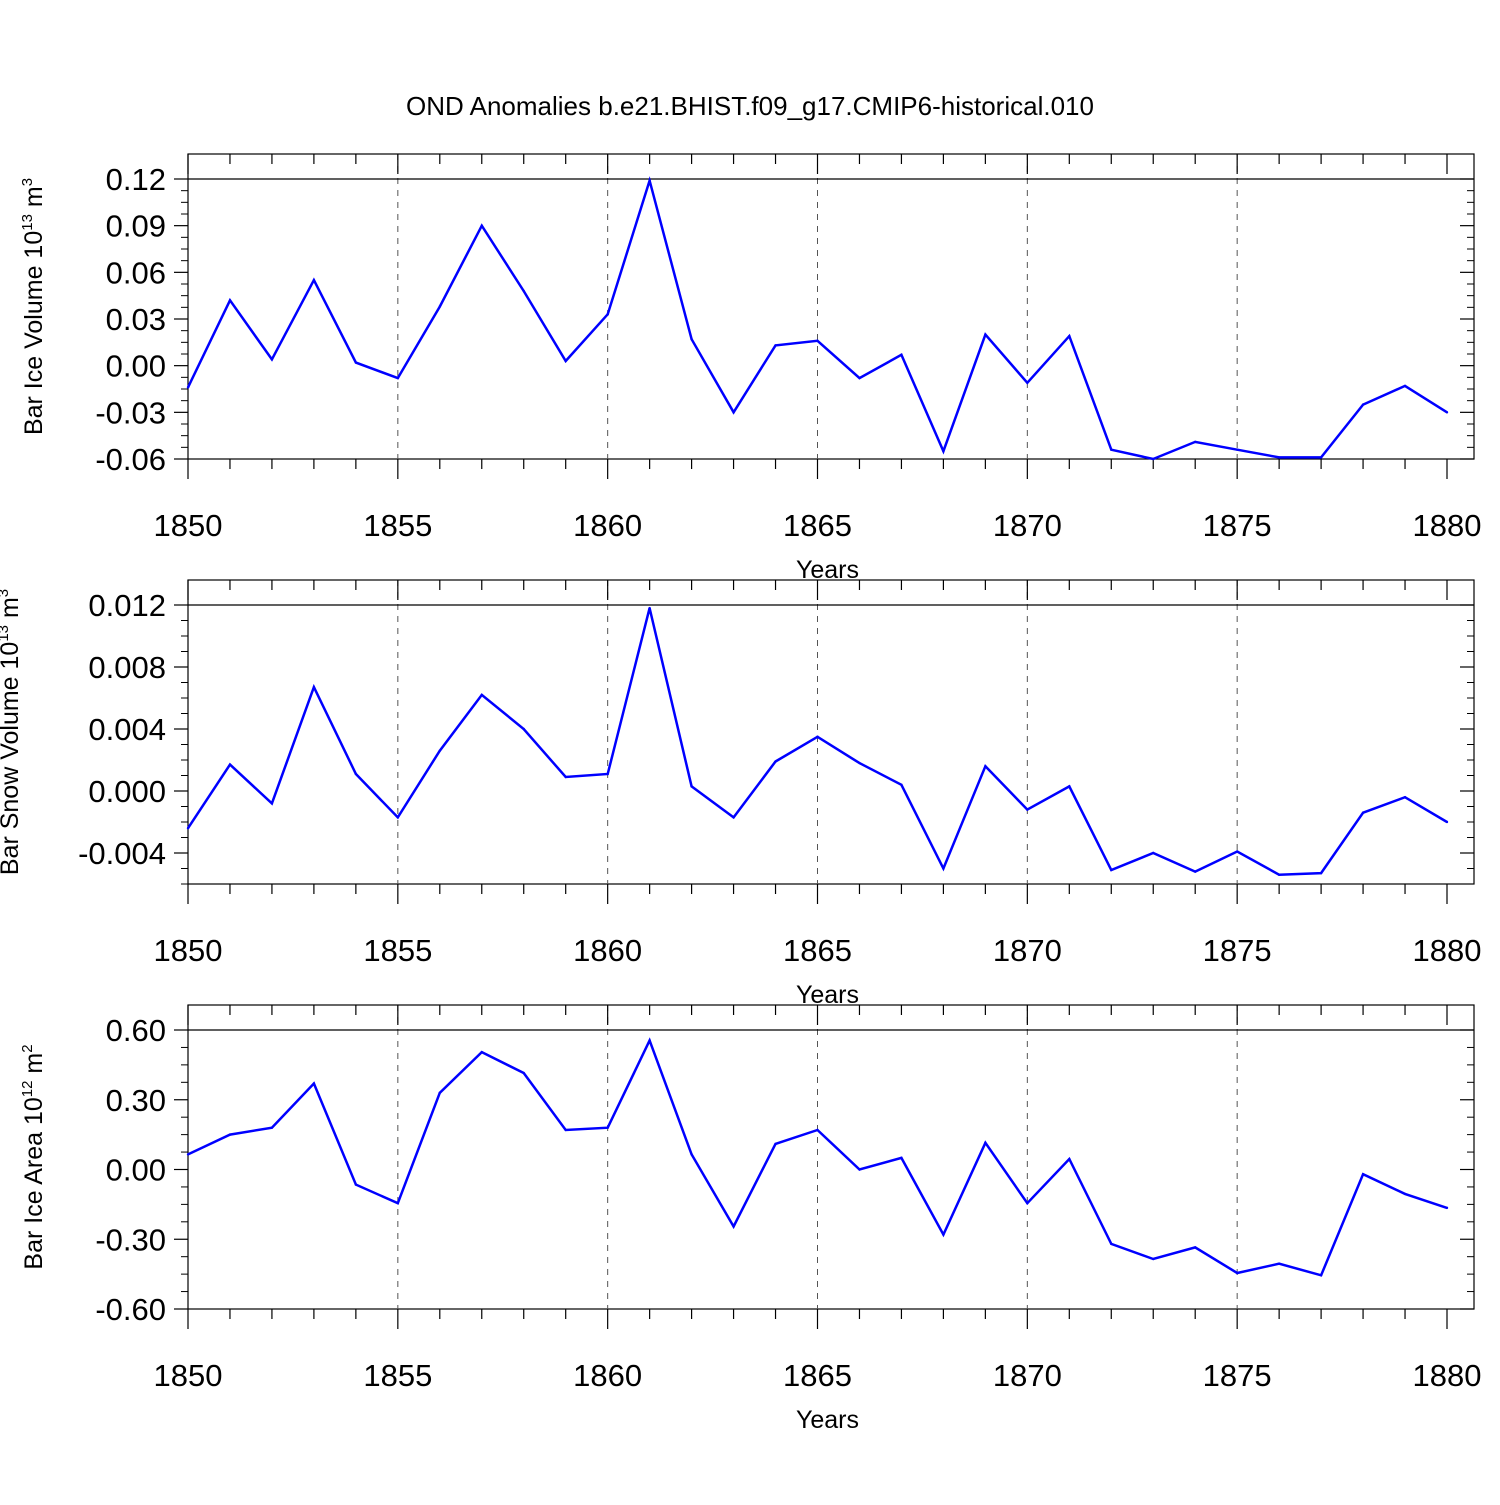  What do you see at coordinates (27, 1089) in the screenshot?
I see `y-axis-title-exponent: 12` at bounding box center [27, 1089].